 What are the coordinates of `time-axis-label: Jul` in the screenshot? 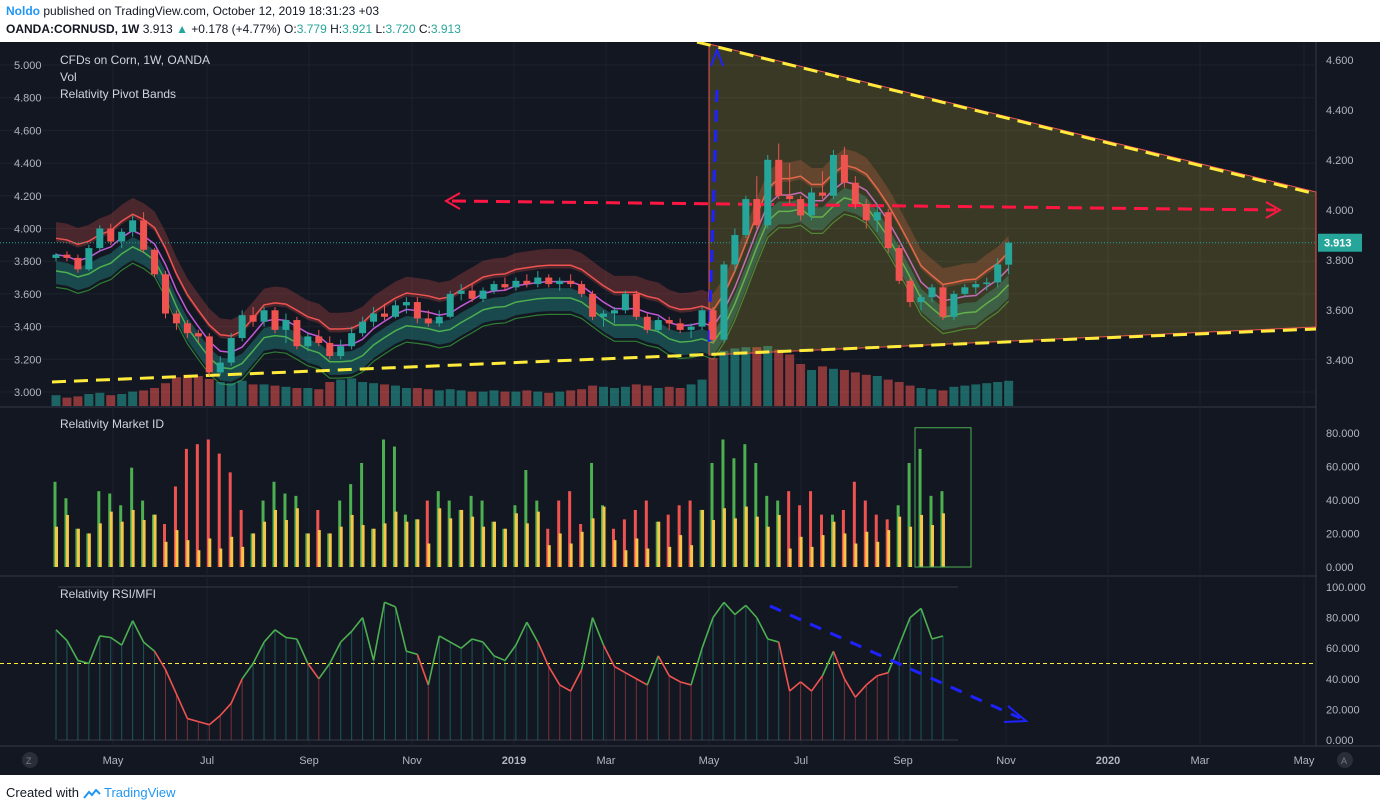 It's located at (207, 761).